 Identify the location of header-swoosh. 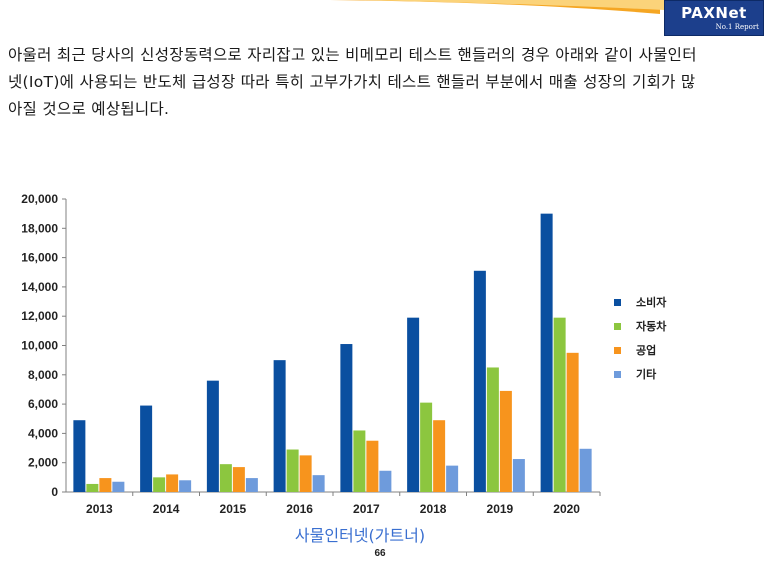
(497, 7).